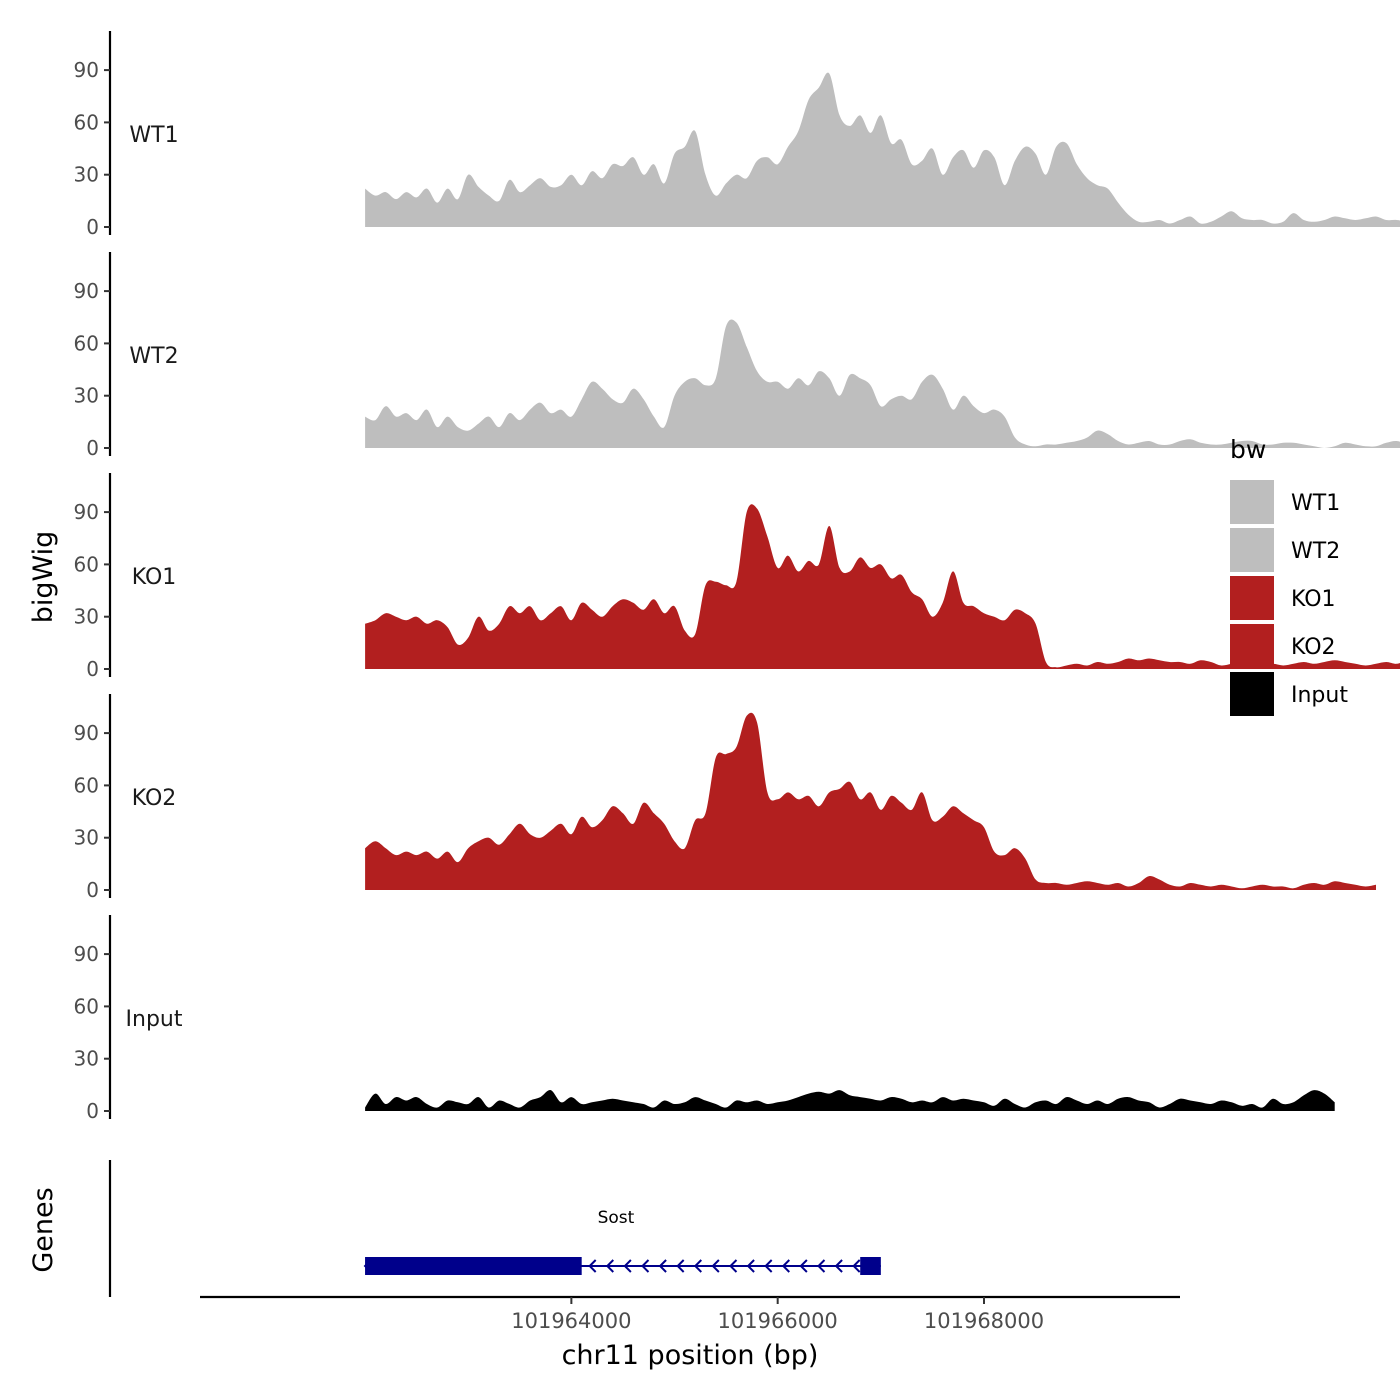 This screenshot has height=1400, width=1400. Describe the element at coordinates (1315, 503) in the screenshot. I see `legend-label: WT1` at that location.